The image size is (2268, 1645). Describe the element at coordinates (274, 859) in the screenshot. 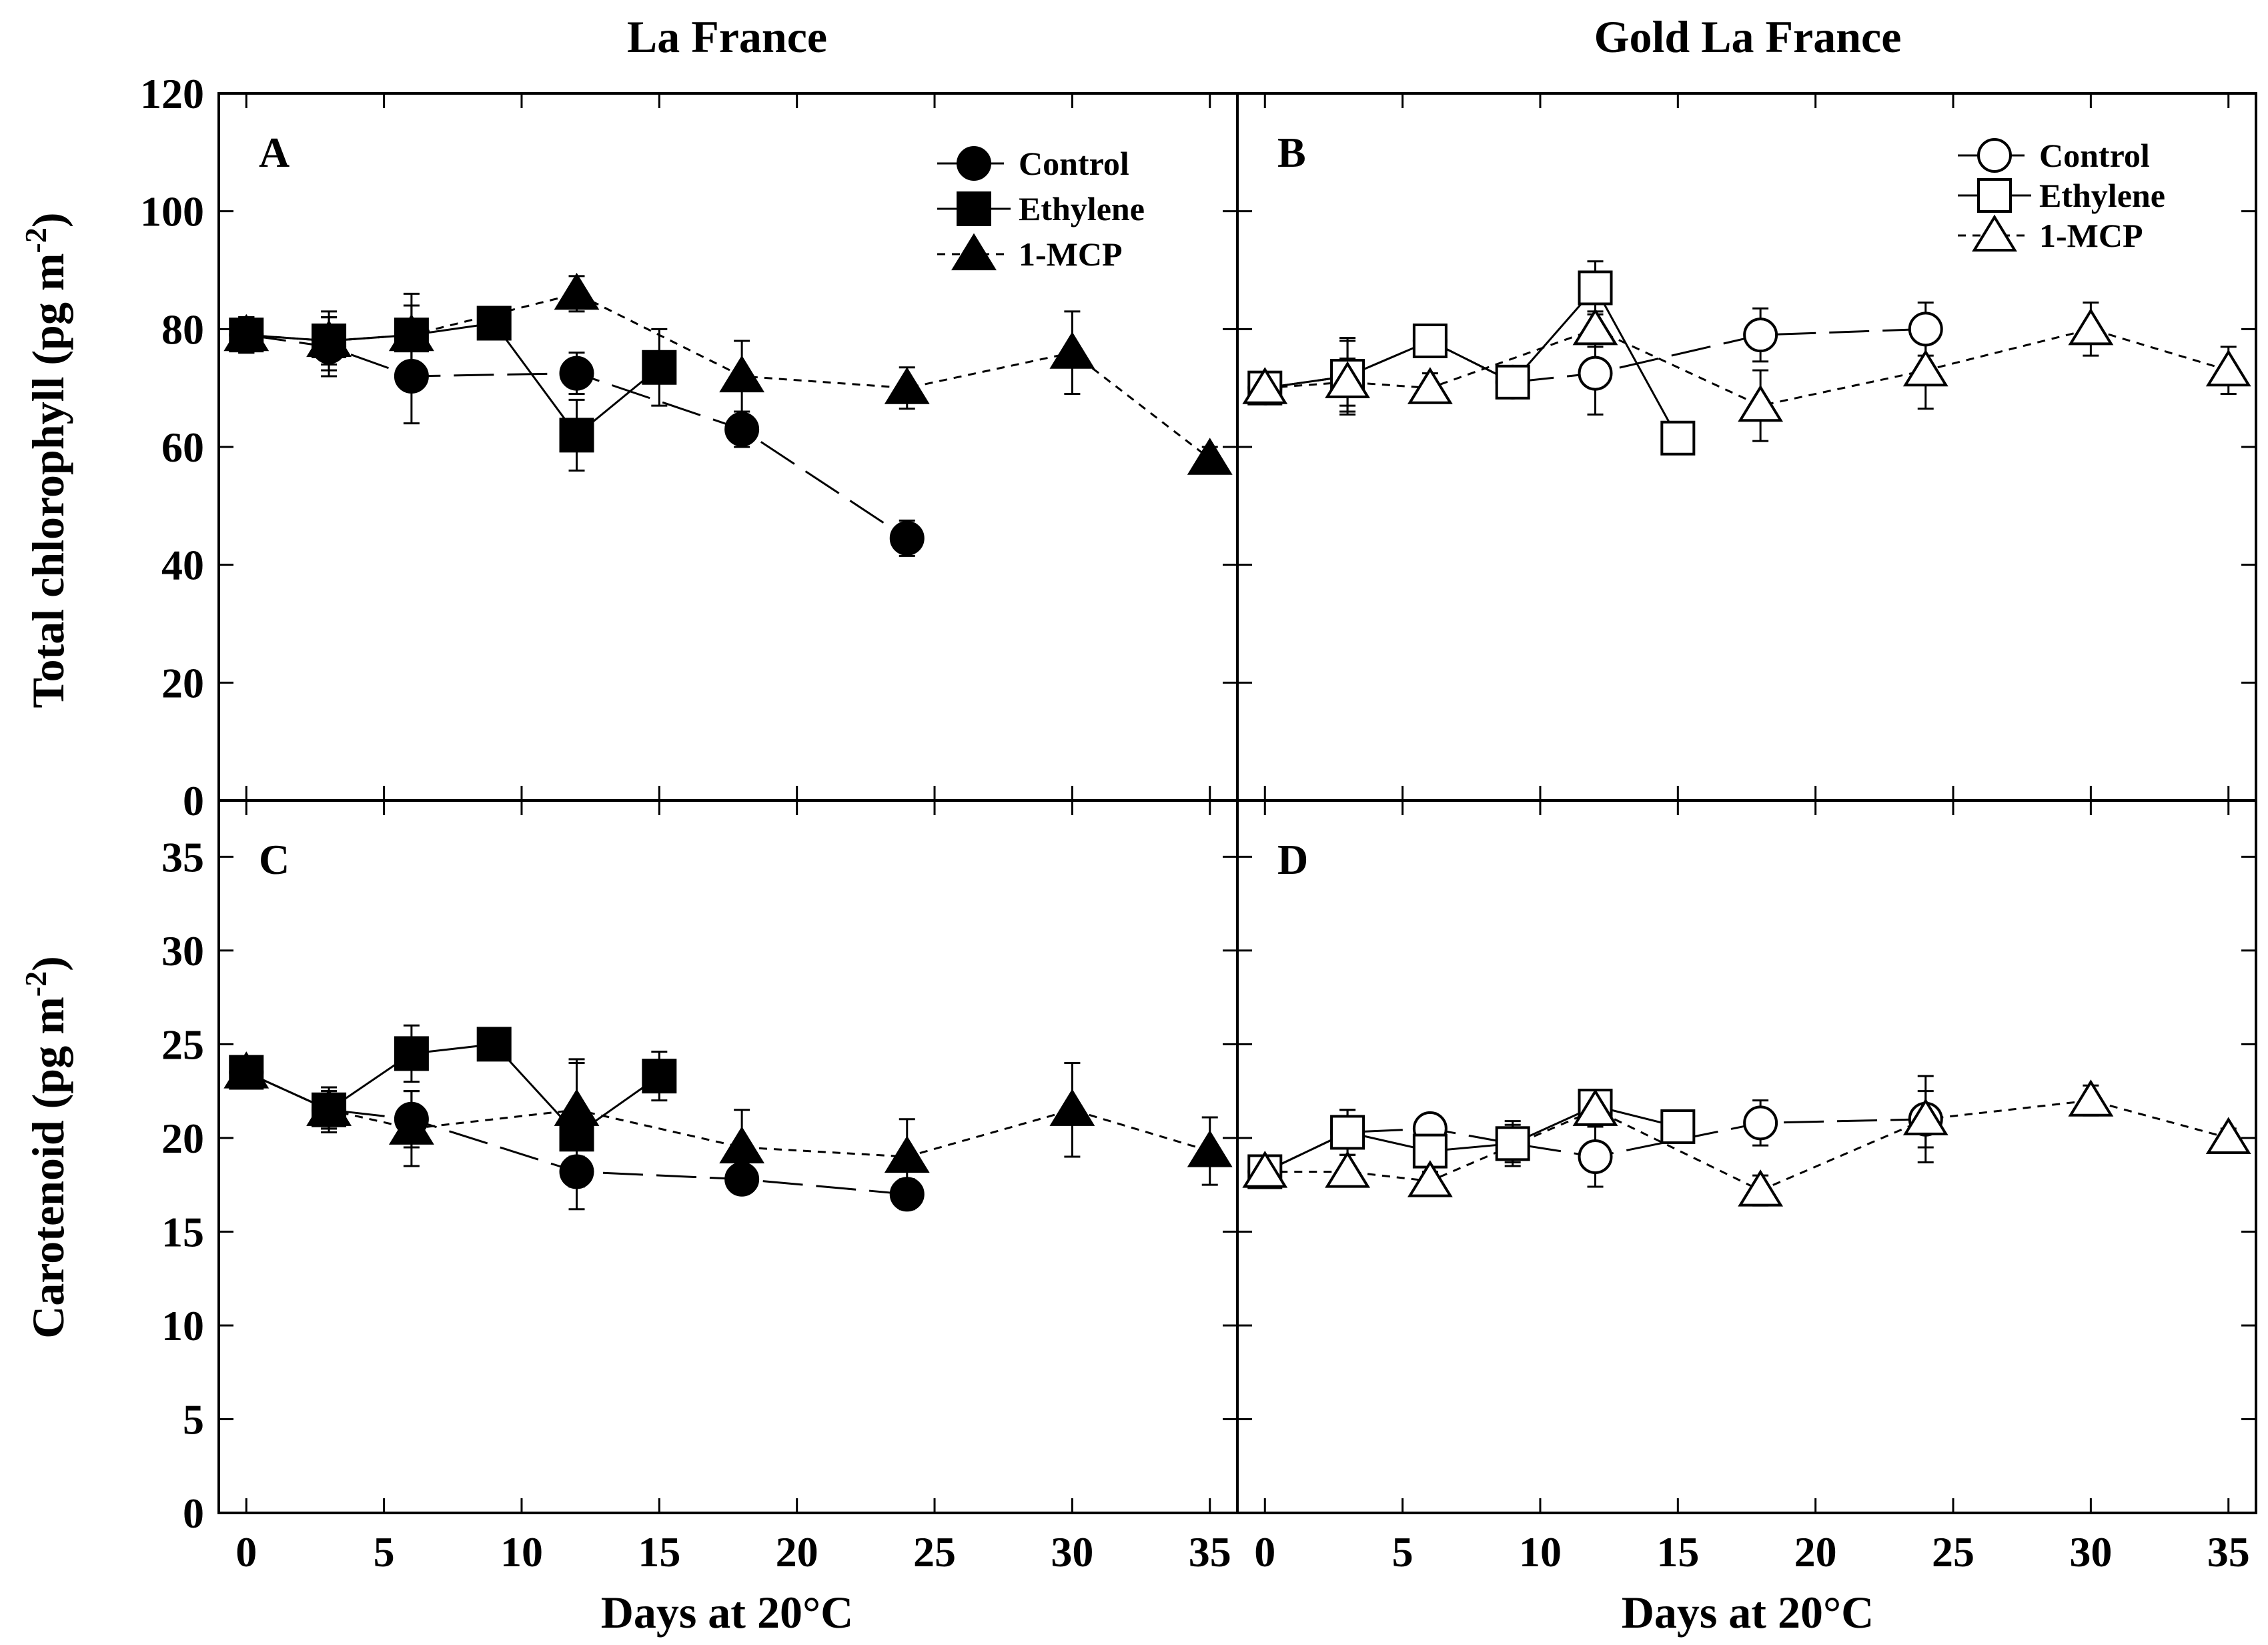

I see `panel-letter: C` at that location.